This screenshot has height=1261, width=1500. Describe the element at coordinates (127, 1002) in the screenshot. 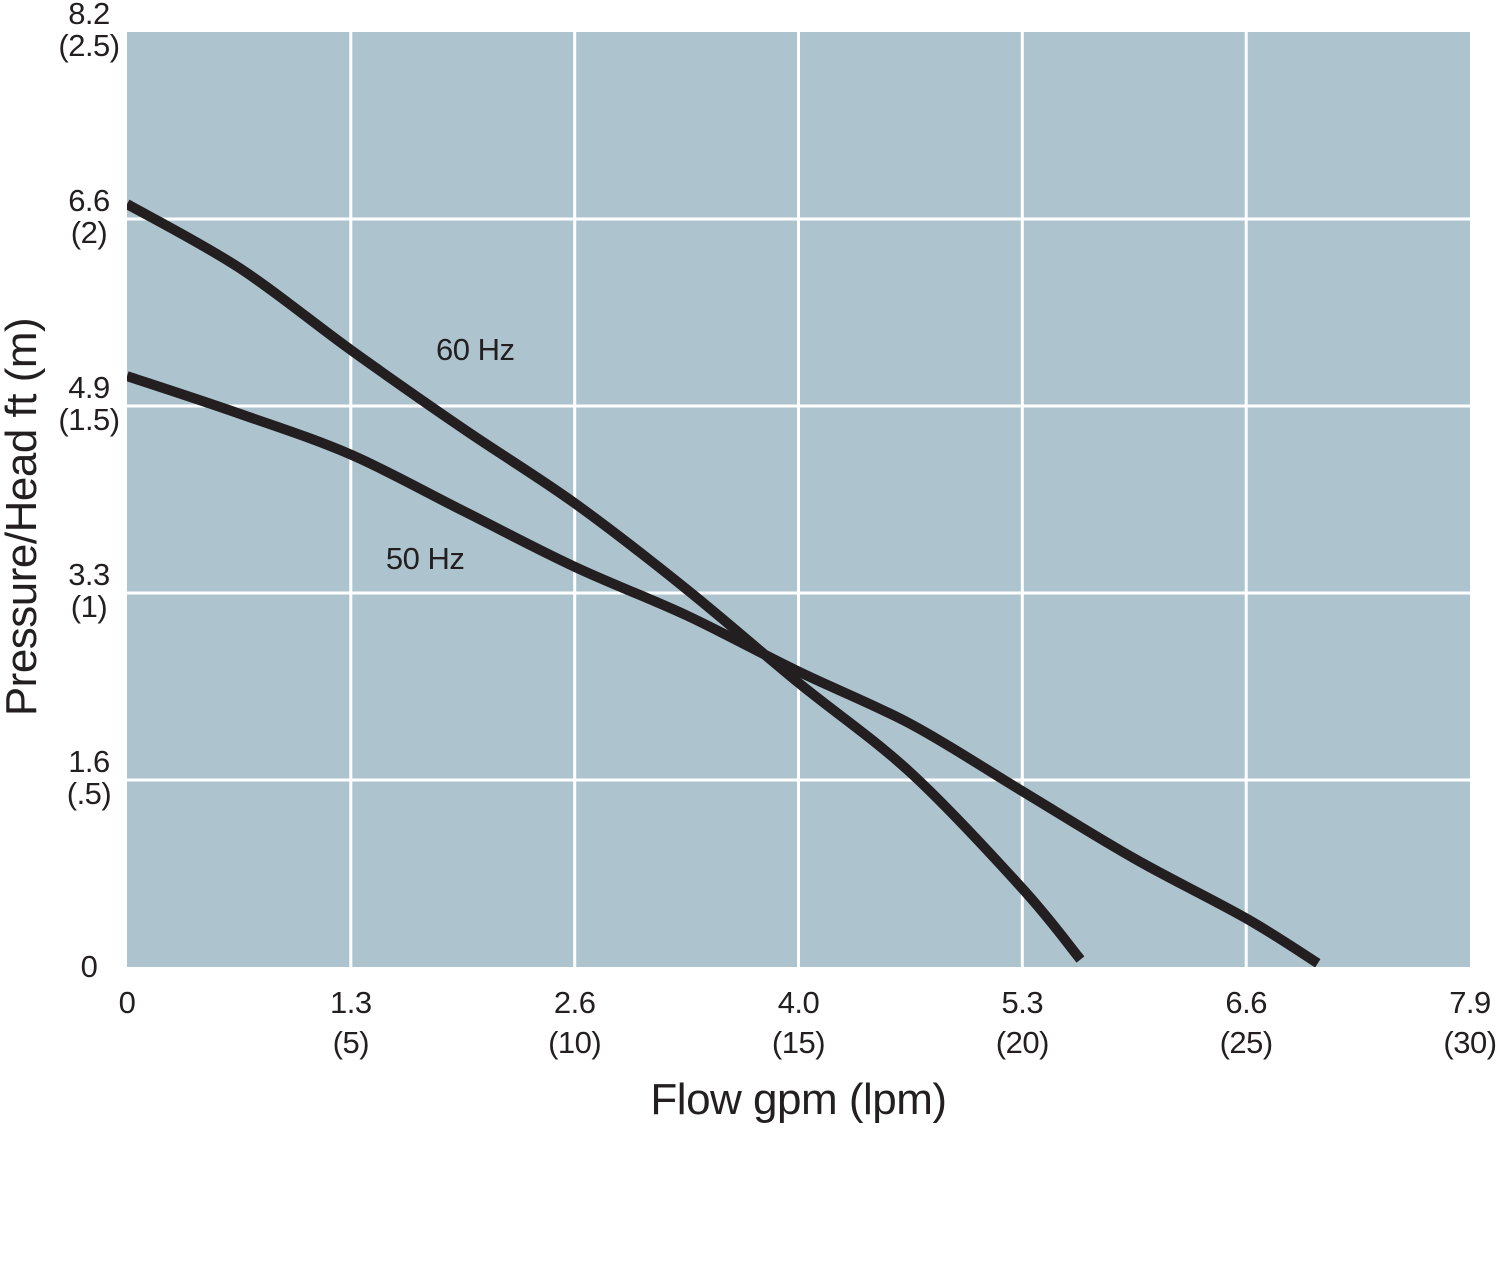

I see `x-tick-label: 0` at that location.